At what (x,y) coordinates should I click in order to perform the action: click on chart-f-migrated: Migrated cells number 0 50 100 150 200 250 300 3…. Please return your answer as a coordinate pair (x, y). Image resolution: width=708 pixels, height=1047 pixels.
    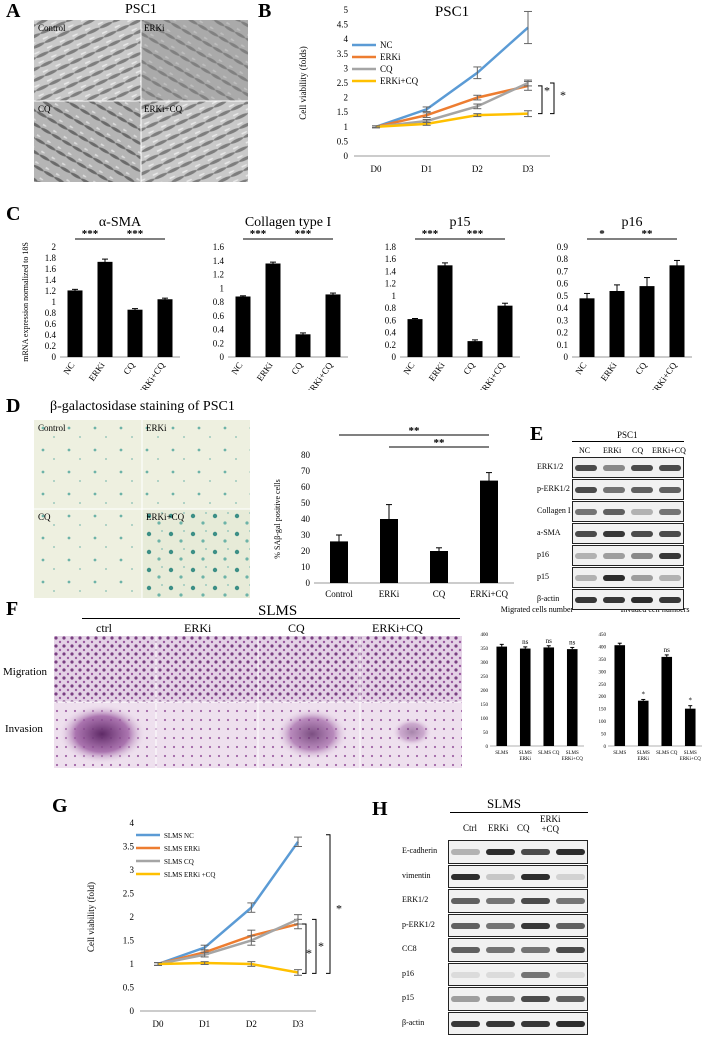
    Looking at the image, I should click on (532, 683).